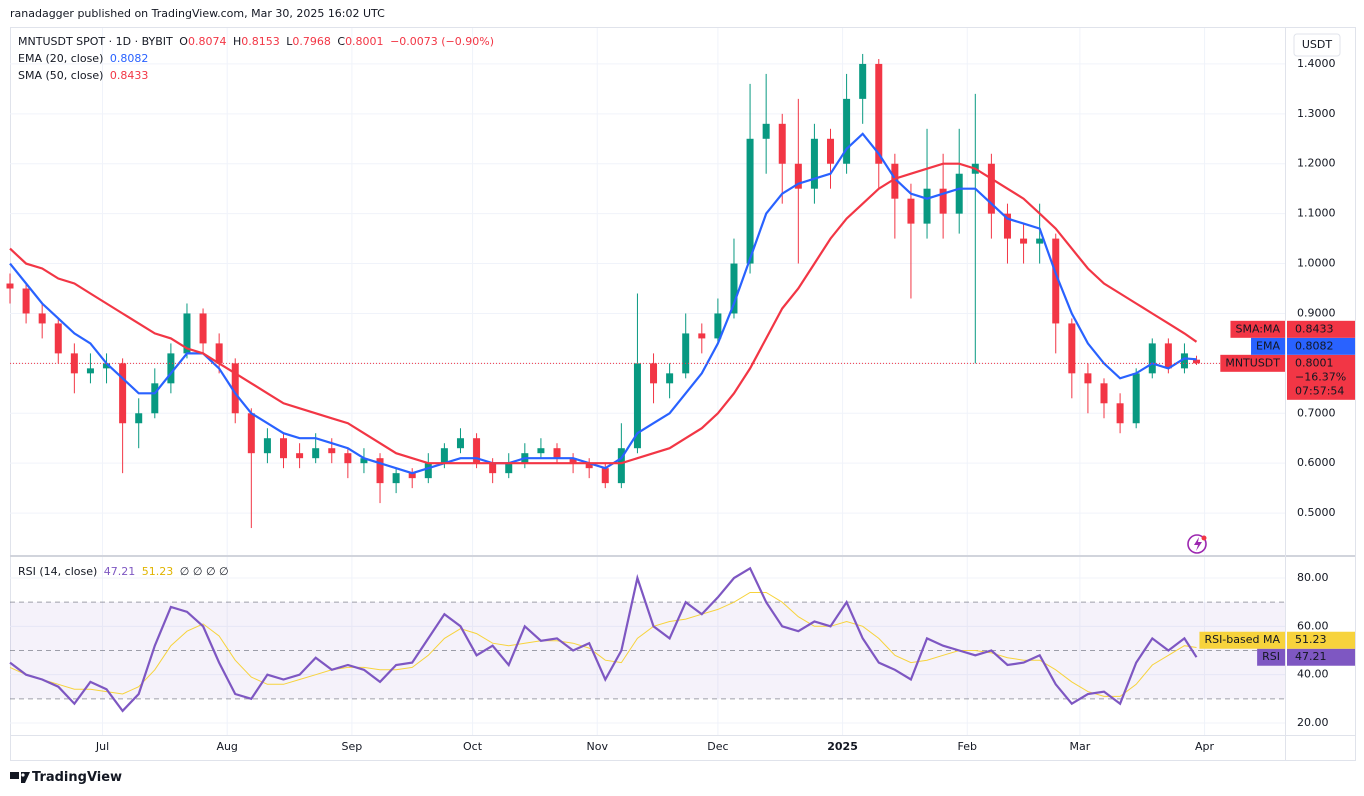 This screenshot has width=1364, height=796. I want to click on rsi-legend: RSI (14, close) 47.21 51.23 ∅ ∅ ∅ ∅, so click(125, 571).